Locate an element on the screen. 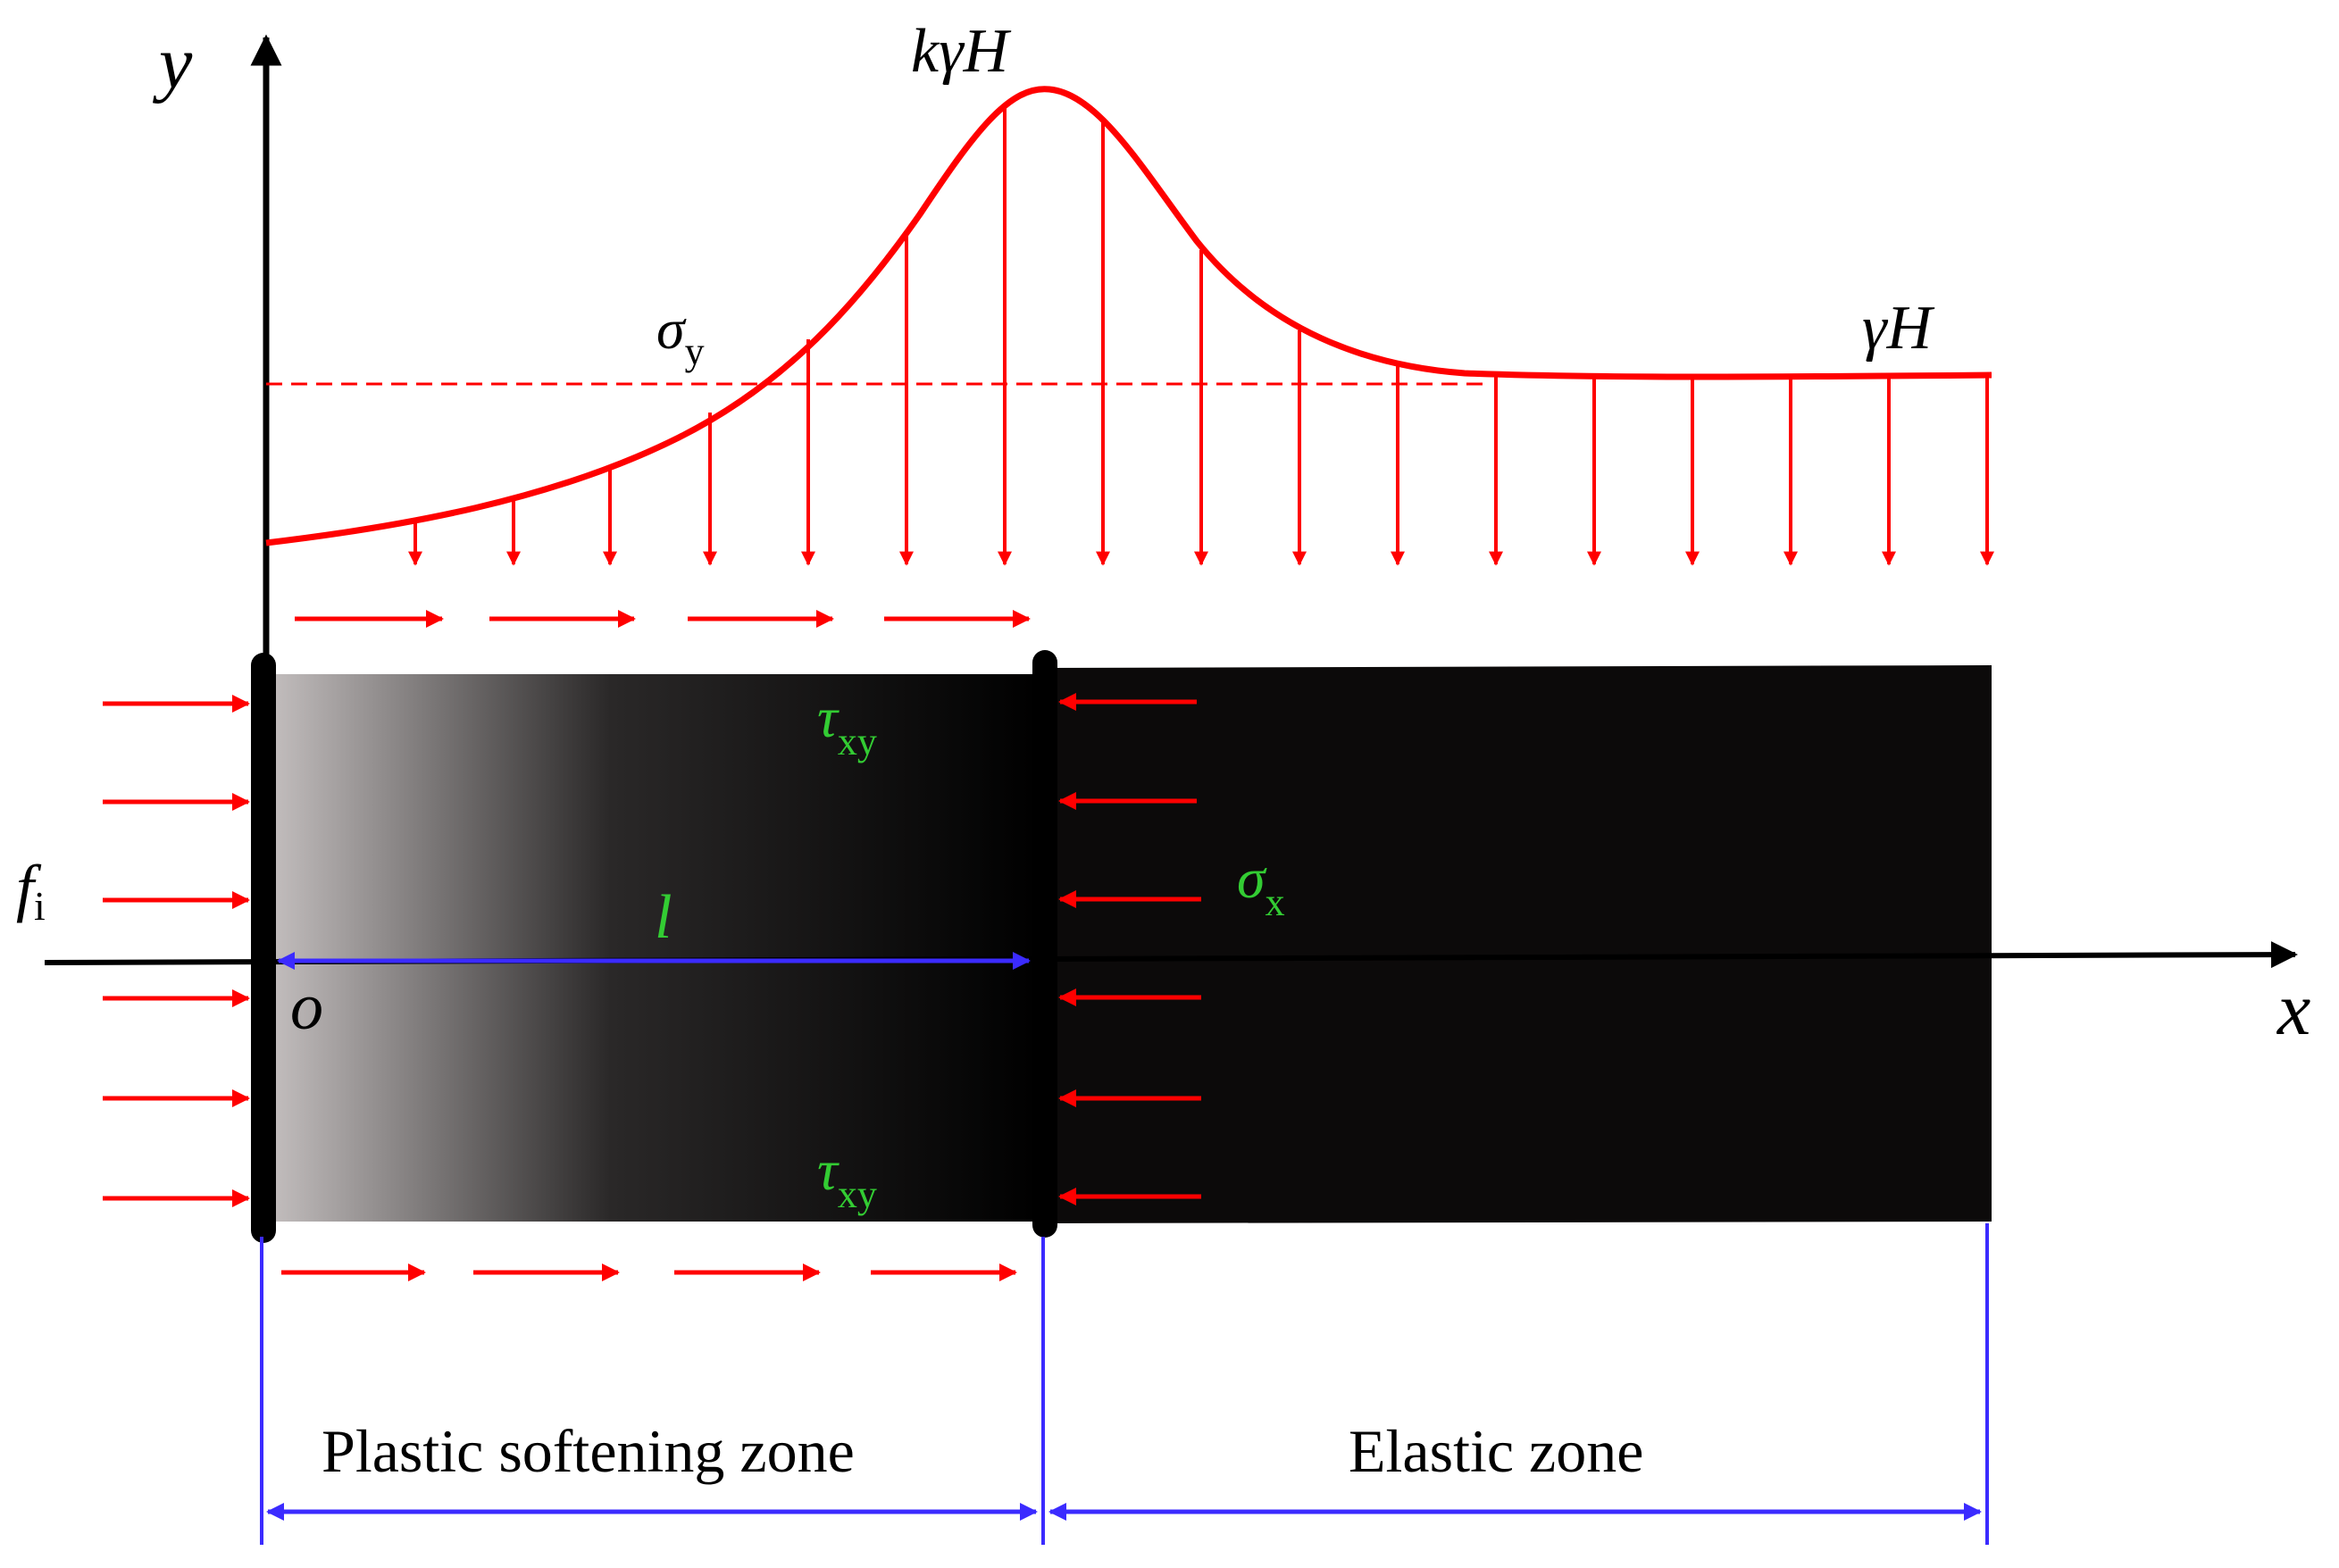 This screenshot has height=1568, width=2339. horizontal-stress-arrows is located at coordinates (1129, 949).